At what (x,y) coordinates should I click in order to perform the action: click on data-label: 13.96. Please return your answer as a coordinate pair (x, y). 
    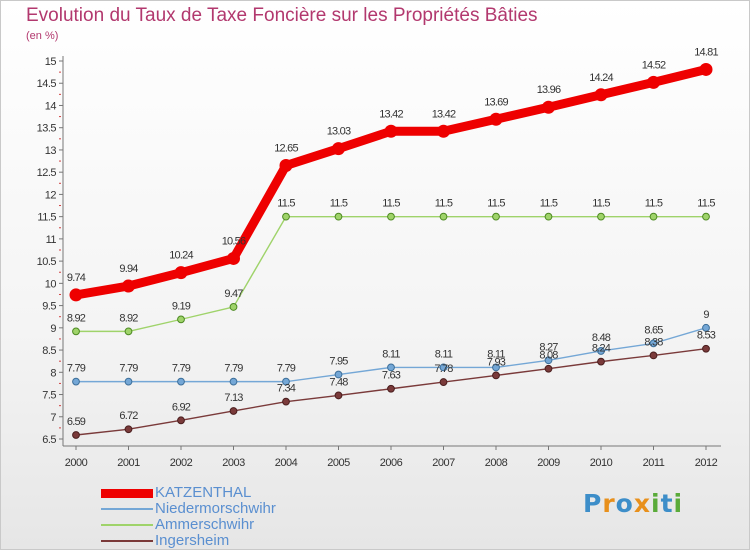
    Looking at the image, I should click on (549, 90).